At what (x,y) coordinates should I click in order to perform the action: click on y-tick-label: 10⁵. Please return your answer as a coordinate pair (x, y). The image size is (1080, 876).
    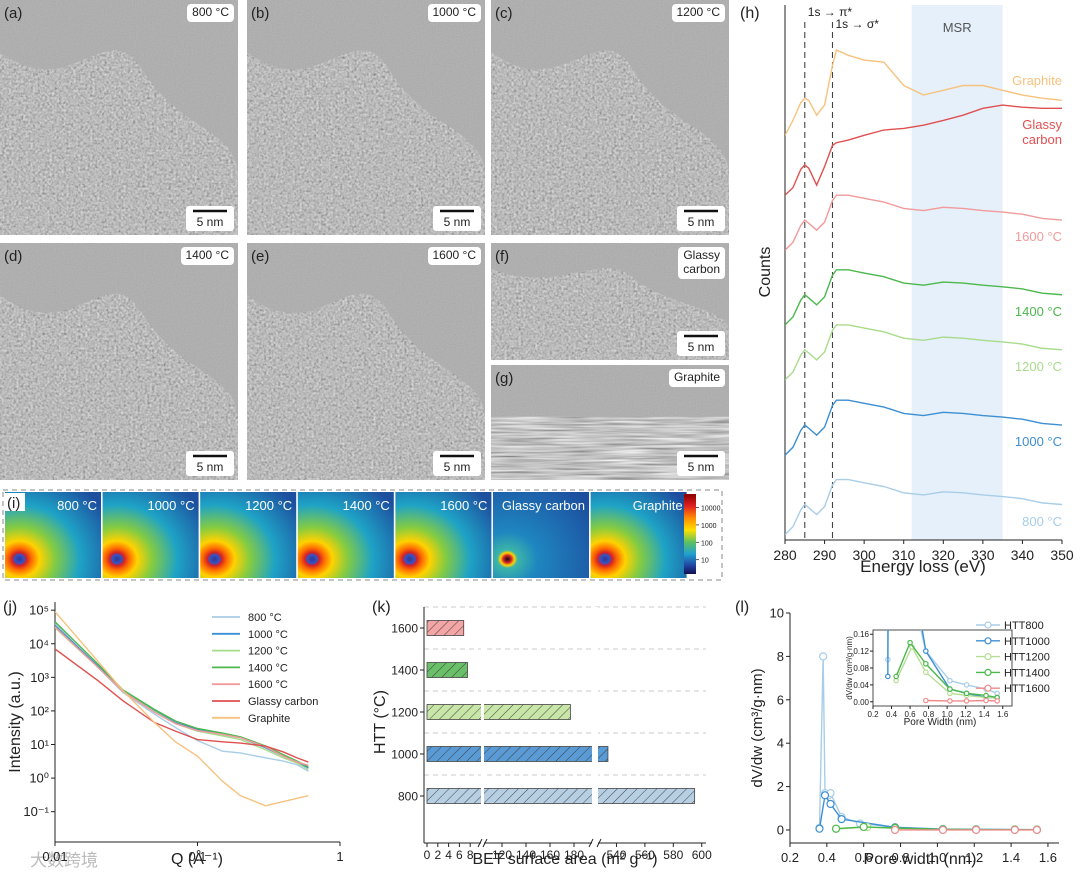
    Looking at the image, I should click on (39, 610).